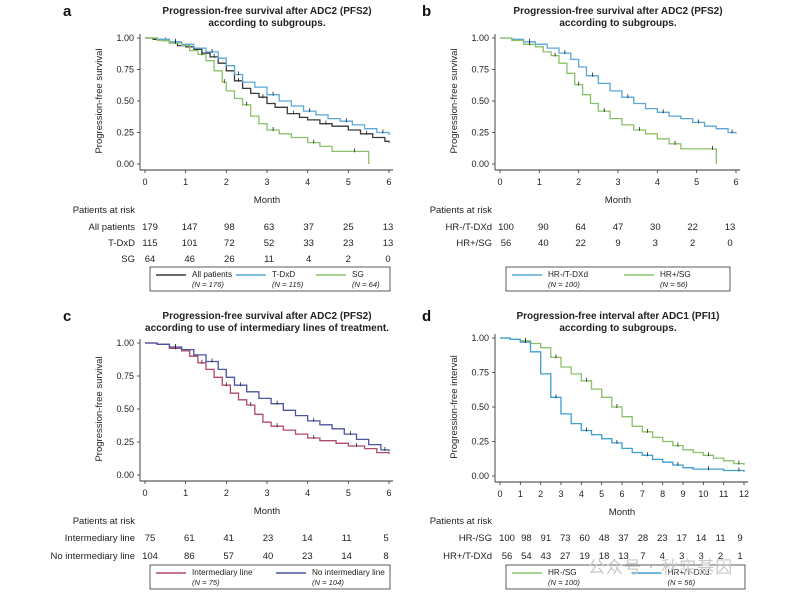  Describe the element at coordinates (257, 100) in the screenshot. I see `series-line-sg` at that location.